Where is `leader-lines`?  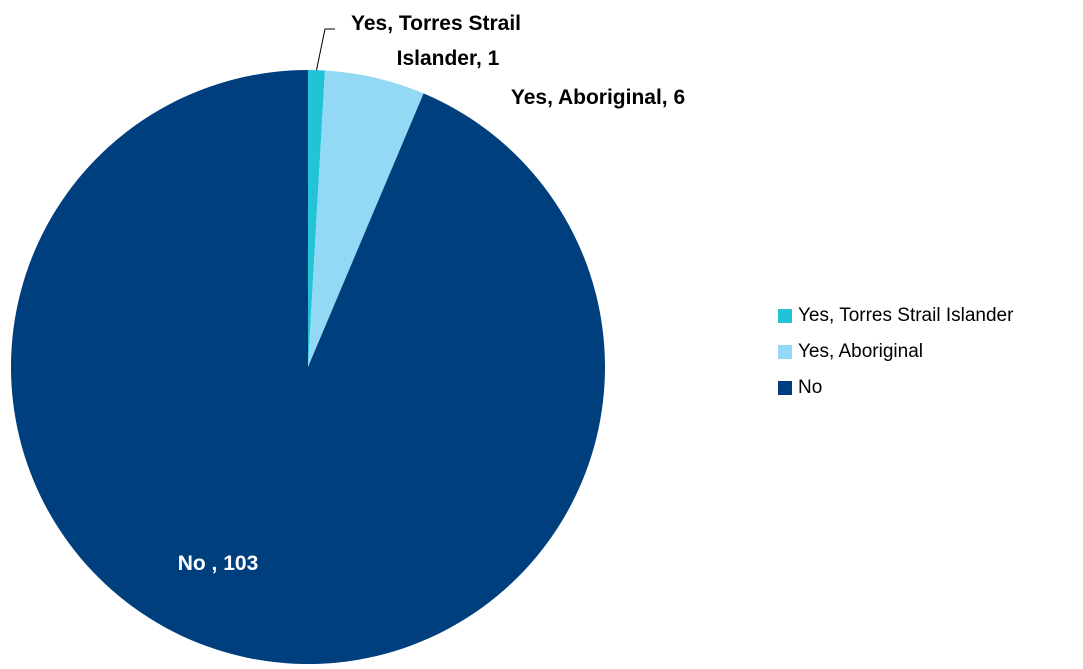
leader-lines is located at coordinates (325, 49).